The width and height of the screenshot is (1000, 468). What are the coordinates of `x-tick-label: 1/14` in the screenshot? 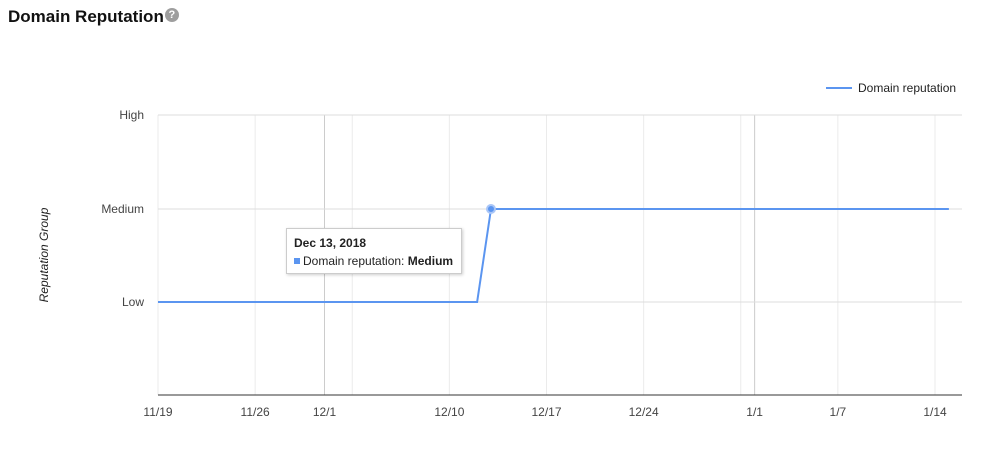 It's located at (935, 412).